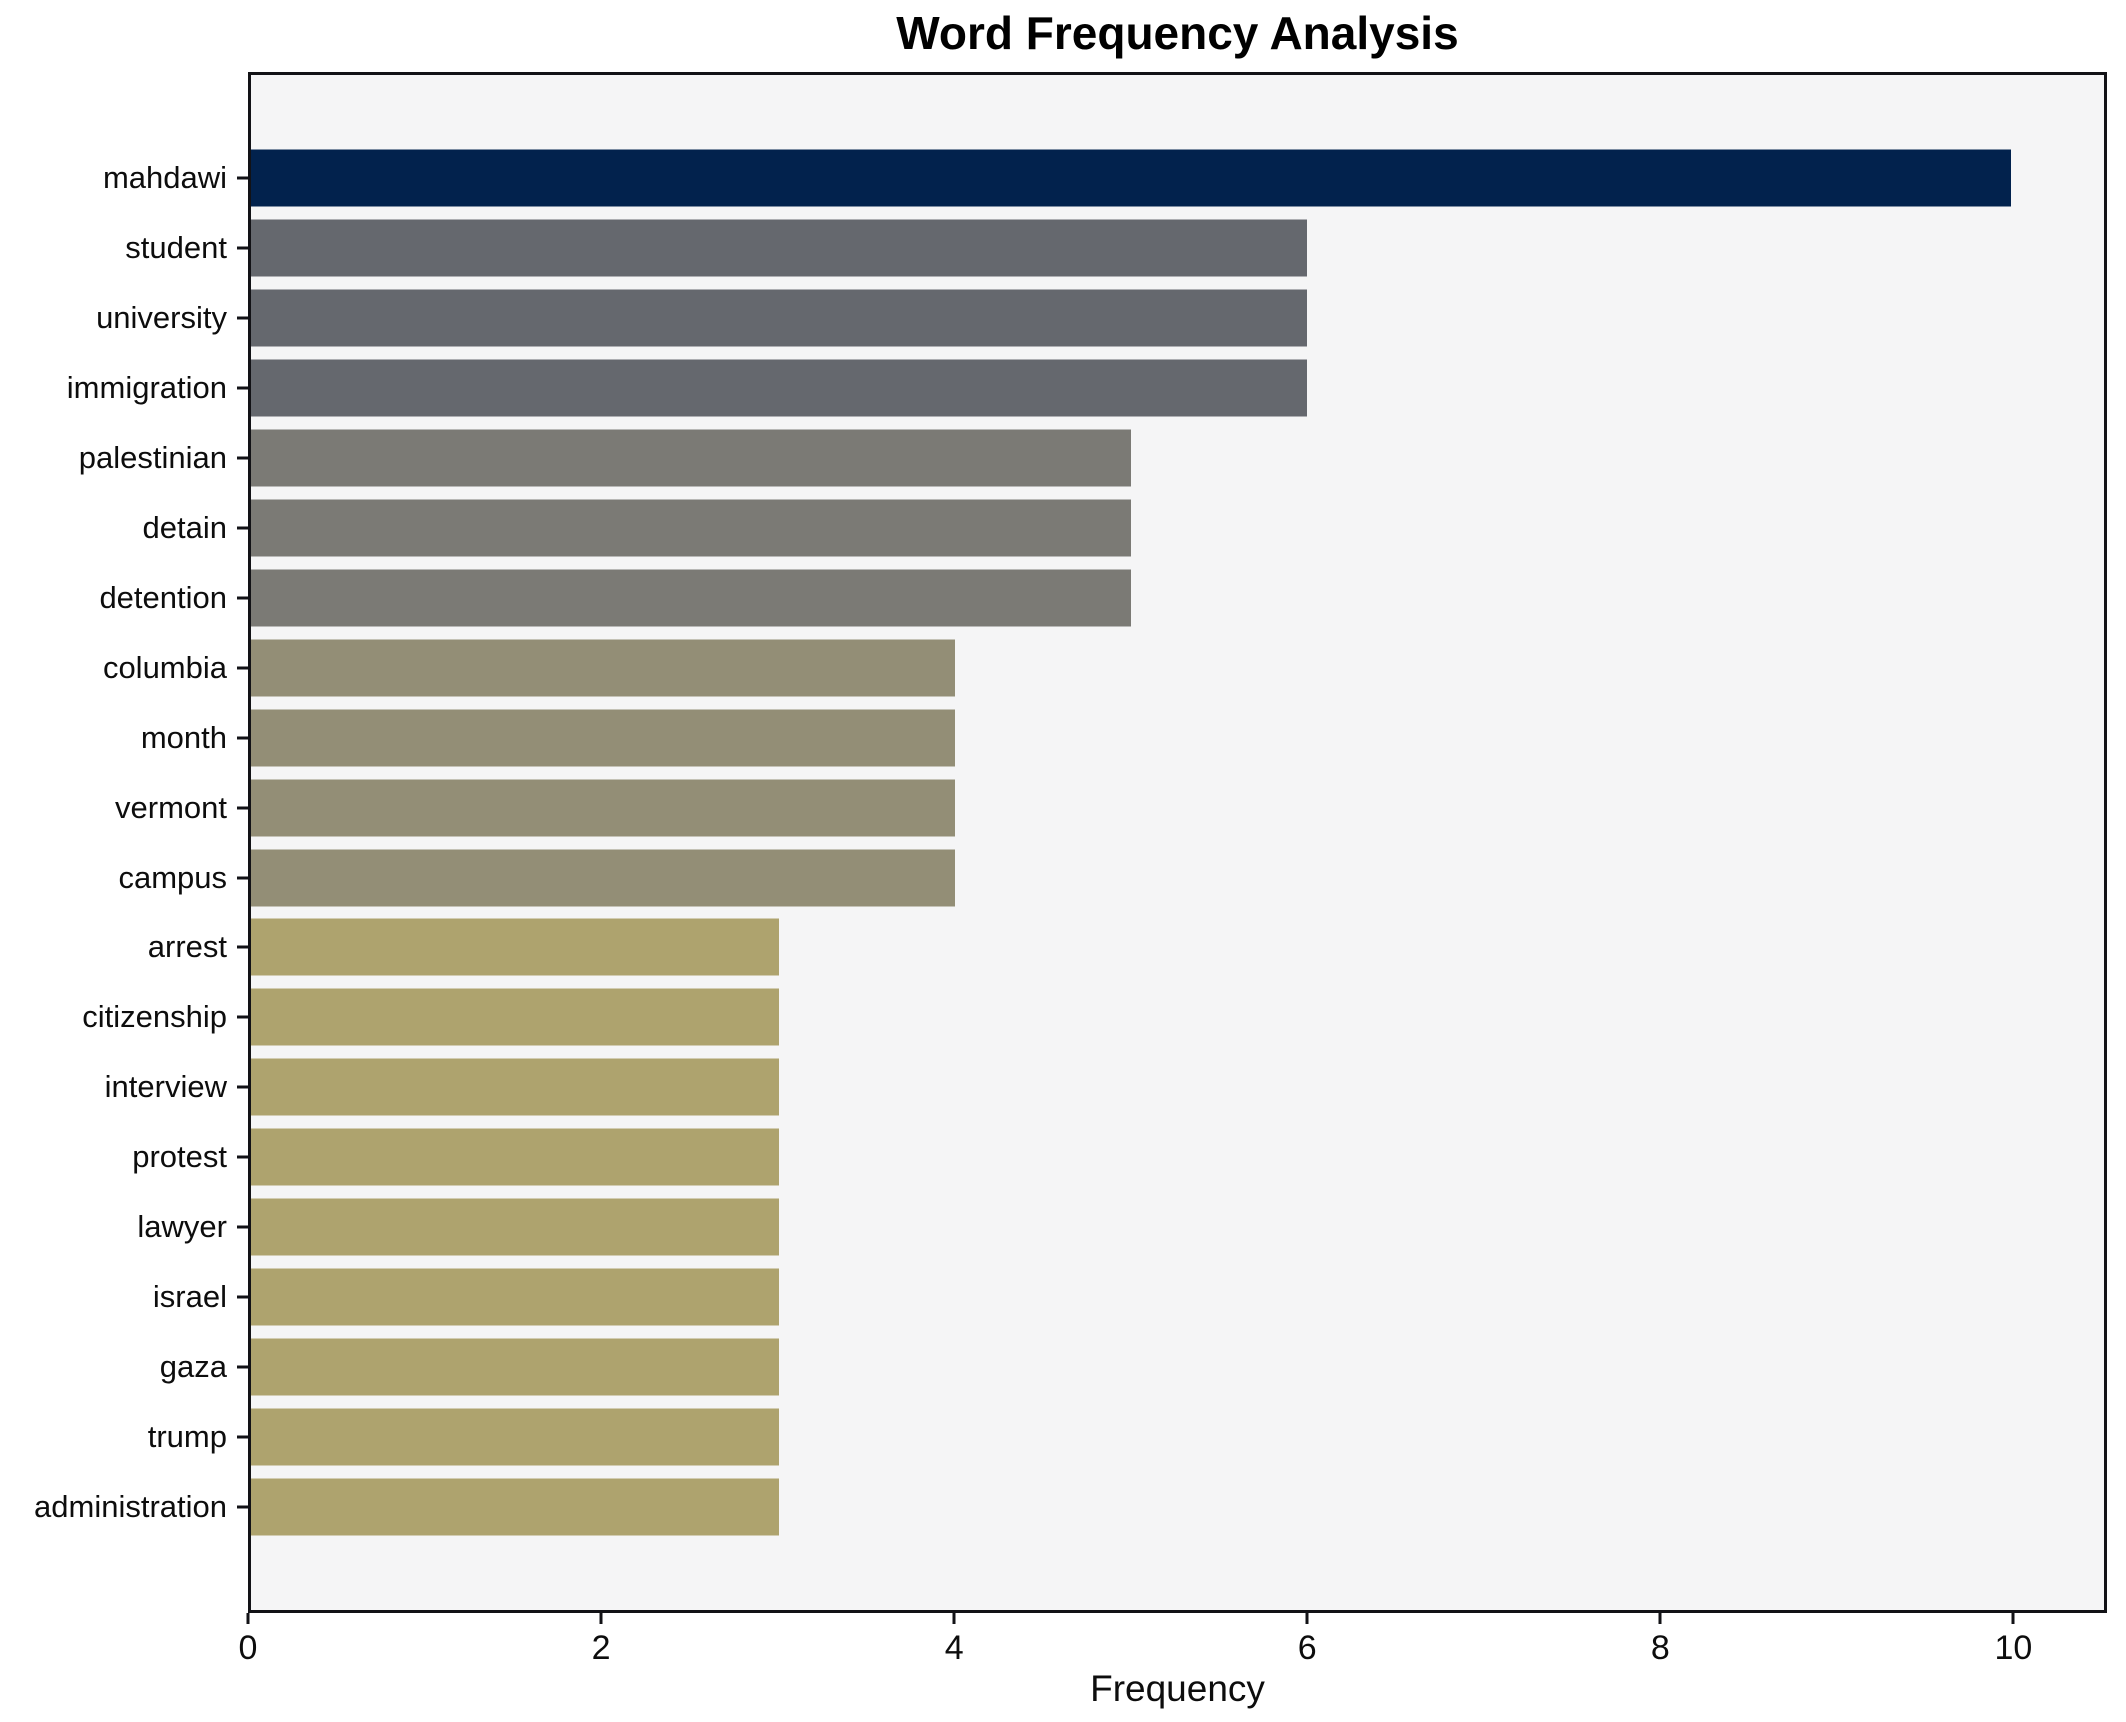  Describe the element at coordinates (164, 667) in the screenshot. I see `y-tick-label: columbia` at that location.